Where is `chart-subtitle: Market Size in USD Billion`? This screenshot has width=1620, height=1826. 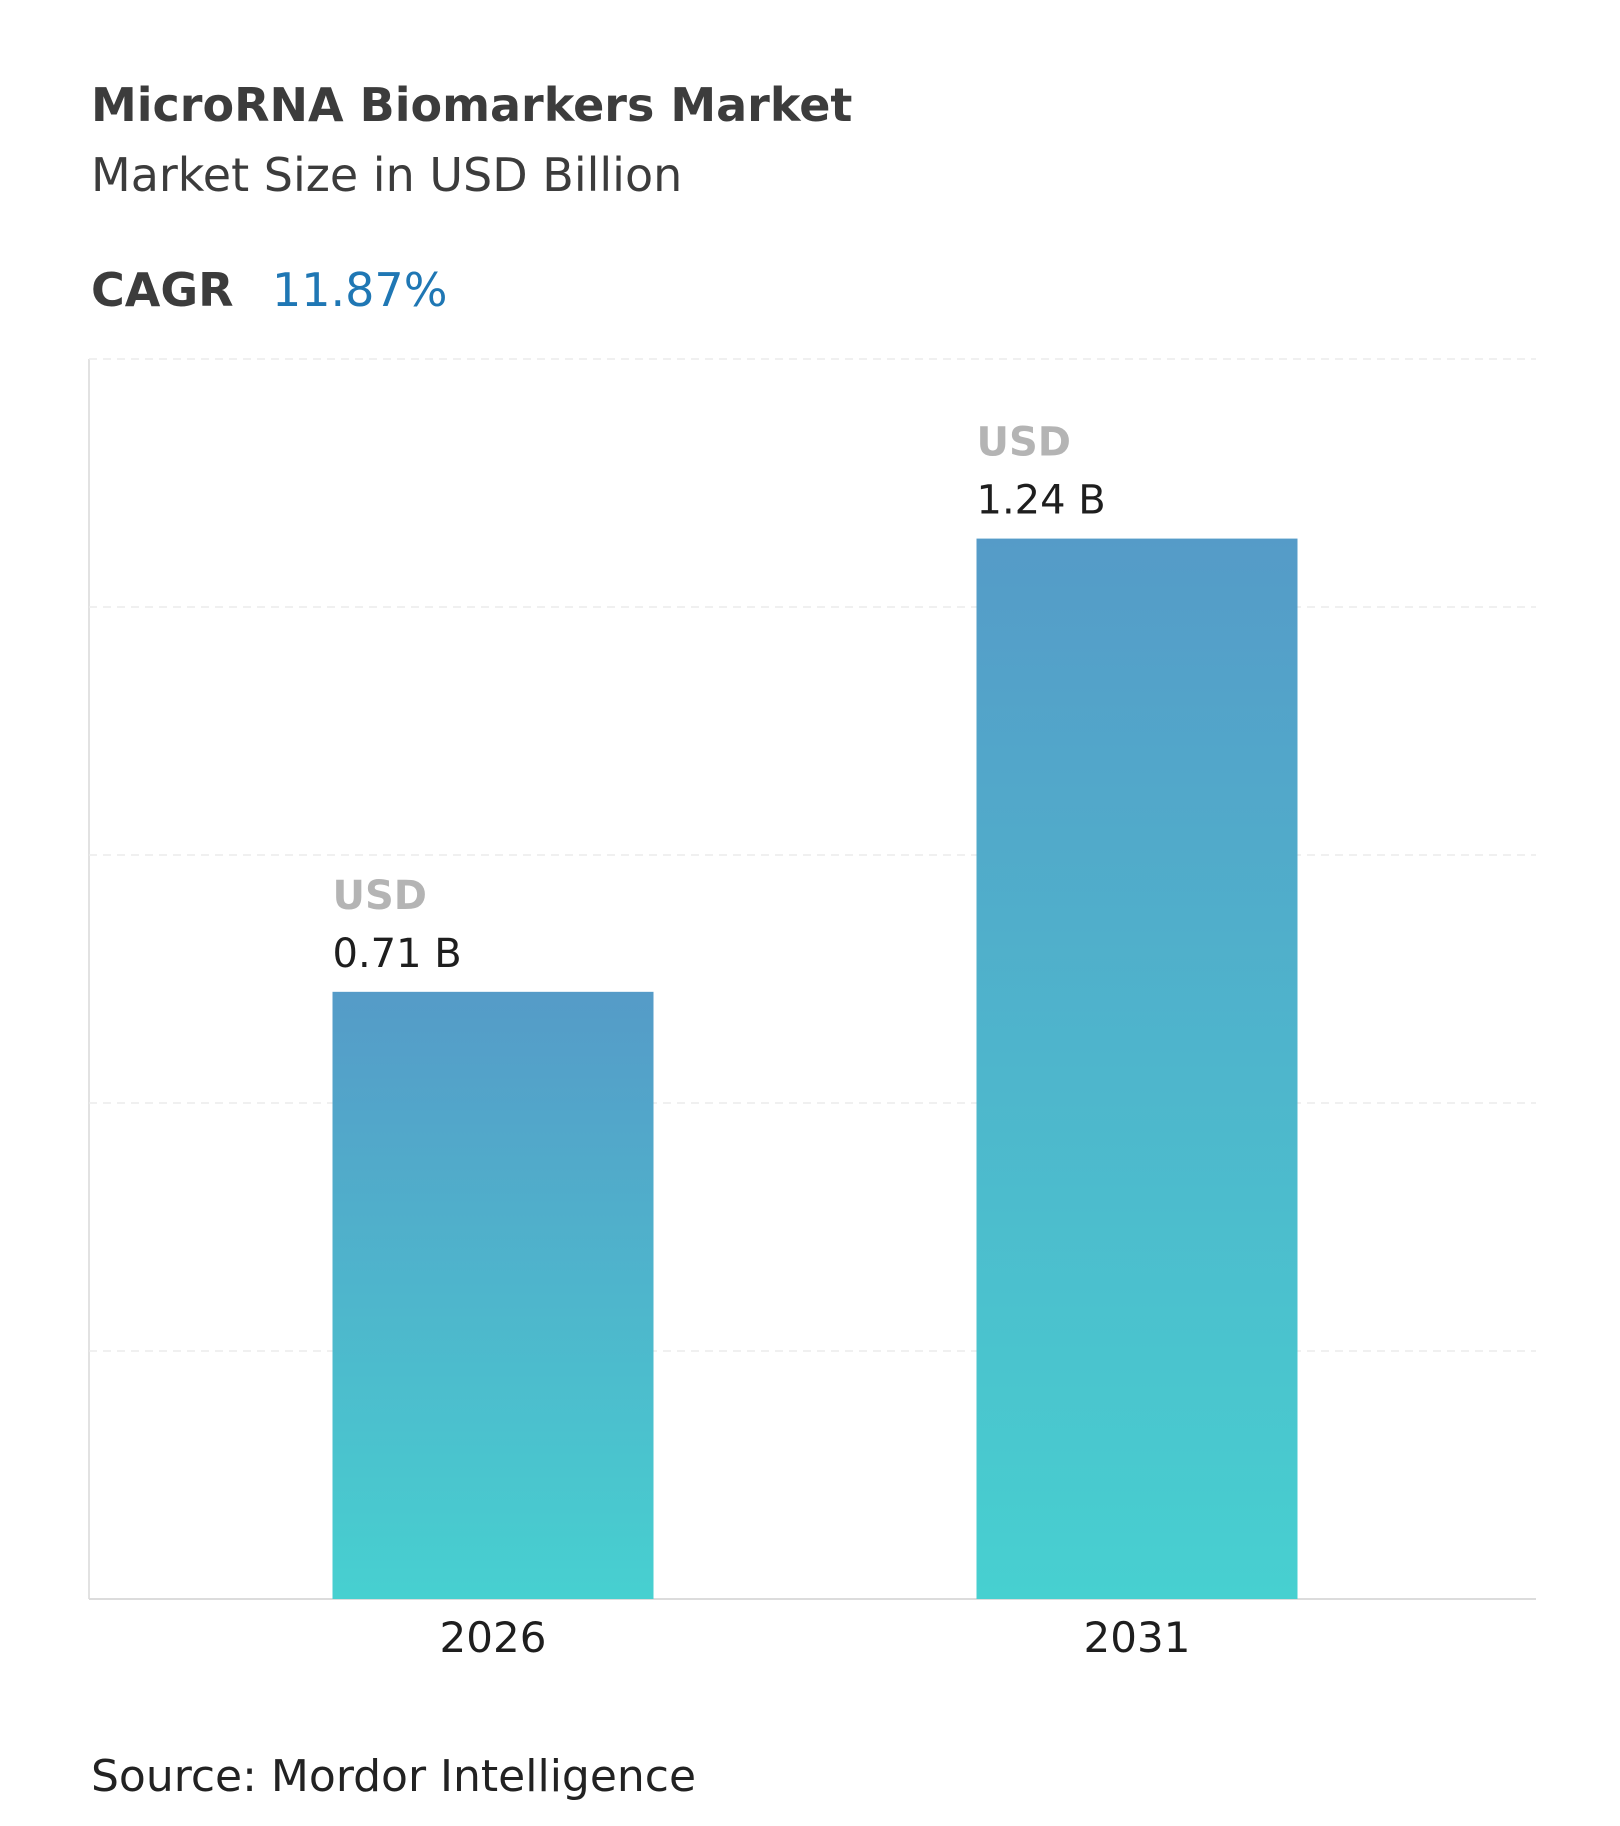
chart-subtitle: Market Size in USD Billion is located at coordinates (386, 175).